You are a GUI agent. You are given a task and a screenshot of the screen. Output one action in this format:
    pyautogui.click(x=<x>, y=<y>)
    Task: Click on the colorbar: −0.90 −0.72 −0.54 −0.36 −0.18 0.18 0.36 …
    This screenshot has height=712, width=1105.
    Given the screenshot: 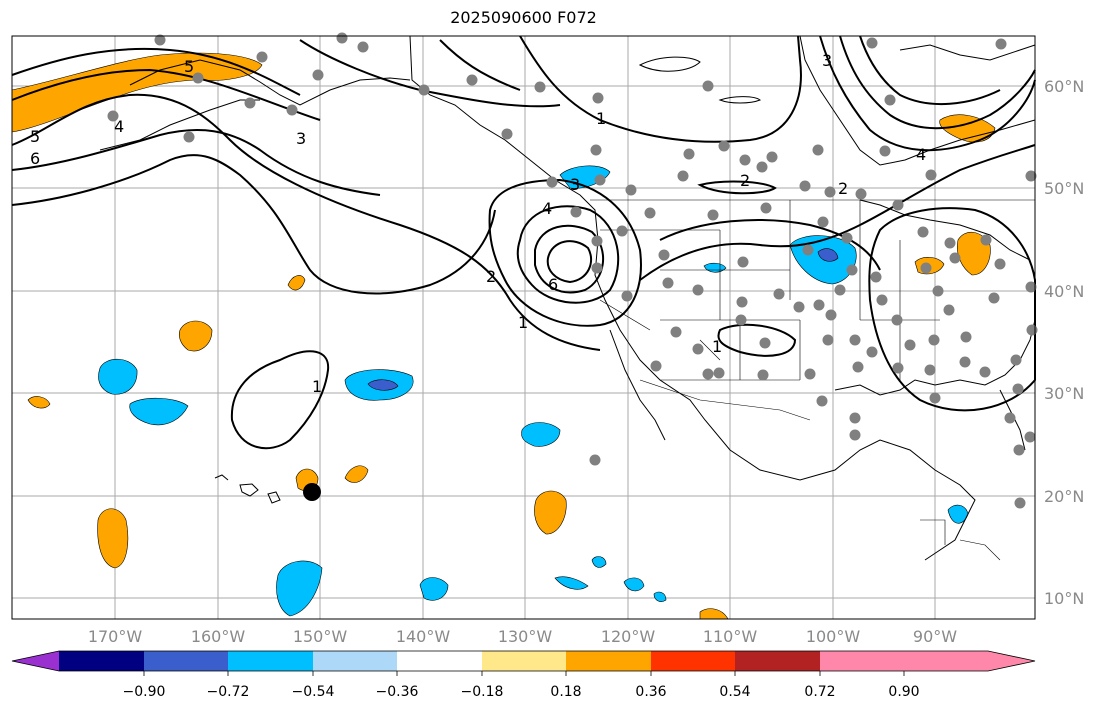 What is the action you would take?
    pyautogui.click(x=523, y=675)
    